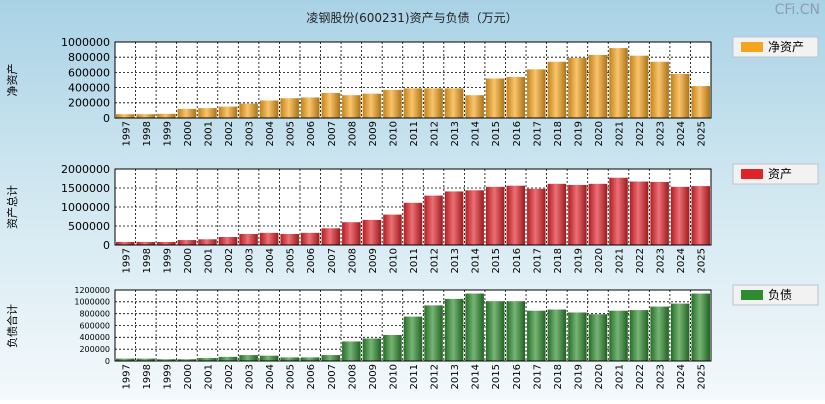 The image size is (825, 404). Describe the element at coordinates (269, 358) in the screenshot. I see `bar-2004` at that location.